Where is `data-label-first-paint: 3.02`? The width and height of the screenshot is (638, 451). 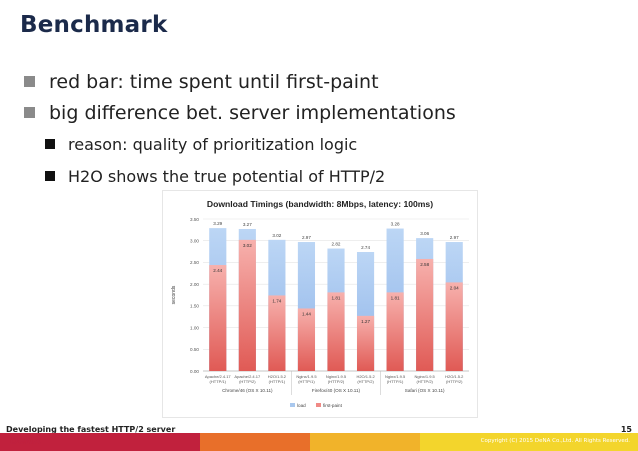
data-label-first-paint: 3.02 is located at coordinates (247, 245).